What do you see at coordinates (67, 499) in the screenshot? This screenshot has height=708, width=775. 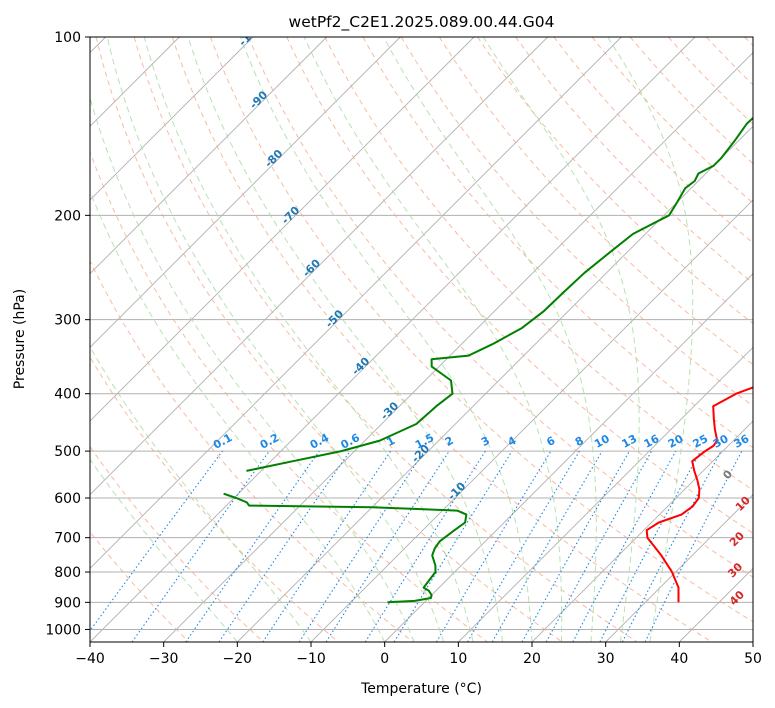 I see `y-tick-label: 600` at bounding box center [67, 499].